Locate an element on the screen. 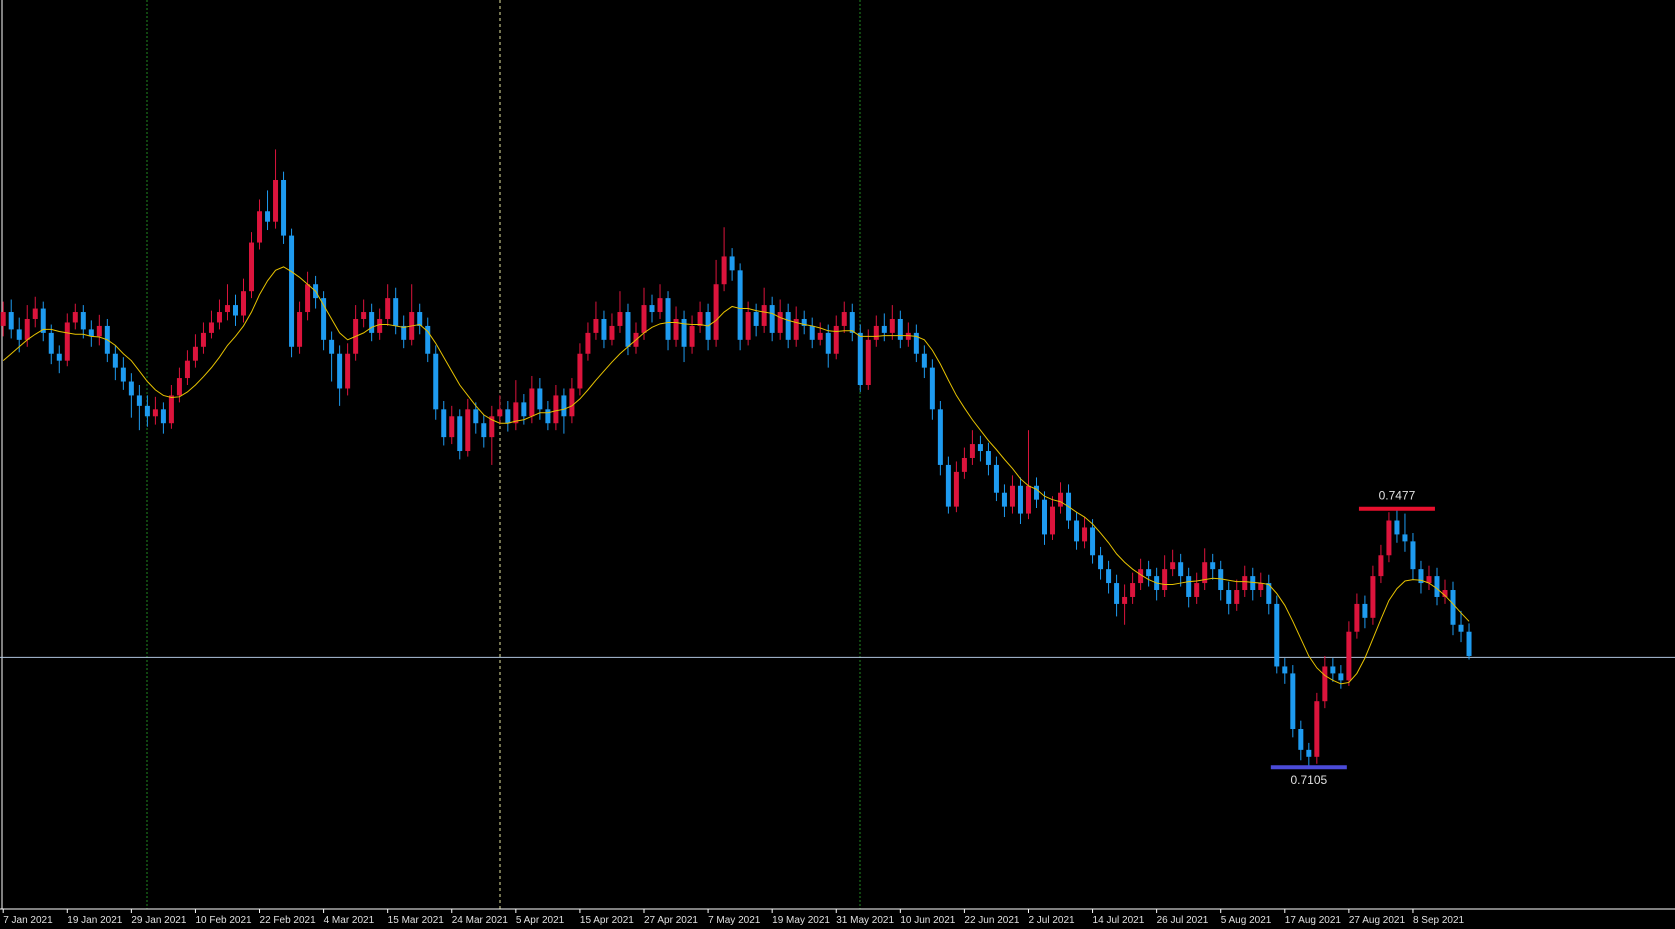 The image size is (1675, 929). x-tick-label: 5 Apr 2021 is located at coordinates (540, 920).